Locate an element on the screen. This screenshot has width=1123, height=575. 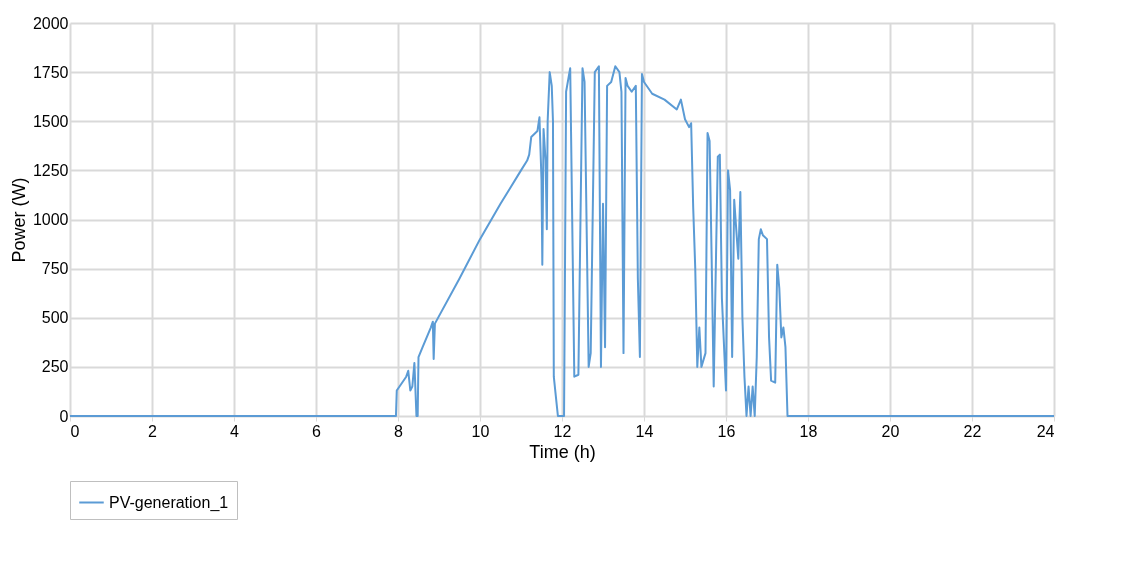
y-tick-label: 2000 is located at coordinates (50, 23).